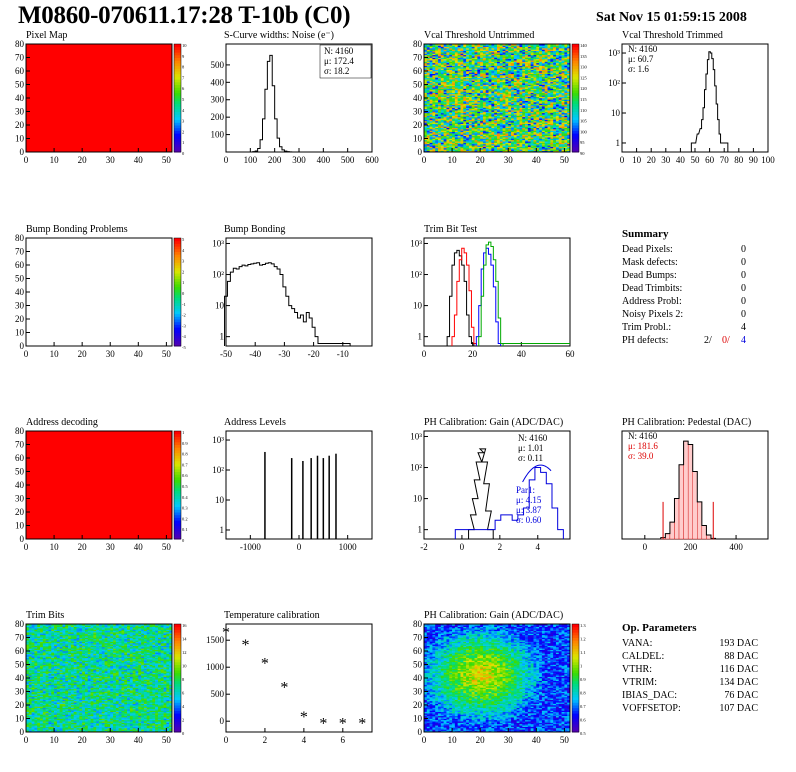  I want to click on x-tick-label: -50, so click(226, 354).